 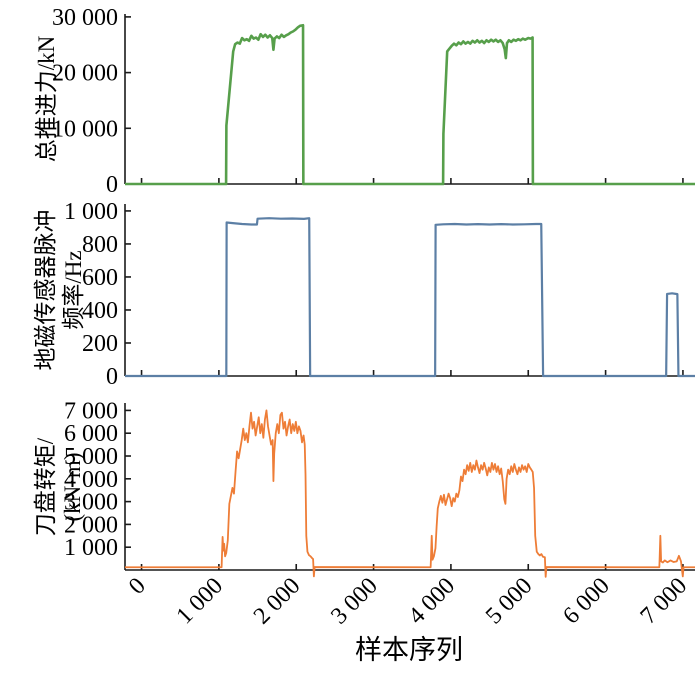 What do you see at coordinates (432, 601) in the screenshot?
I see `x-tick-label: 4 000` at bounding box center [432, 601].